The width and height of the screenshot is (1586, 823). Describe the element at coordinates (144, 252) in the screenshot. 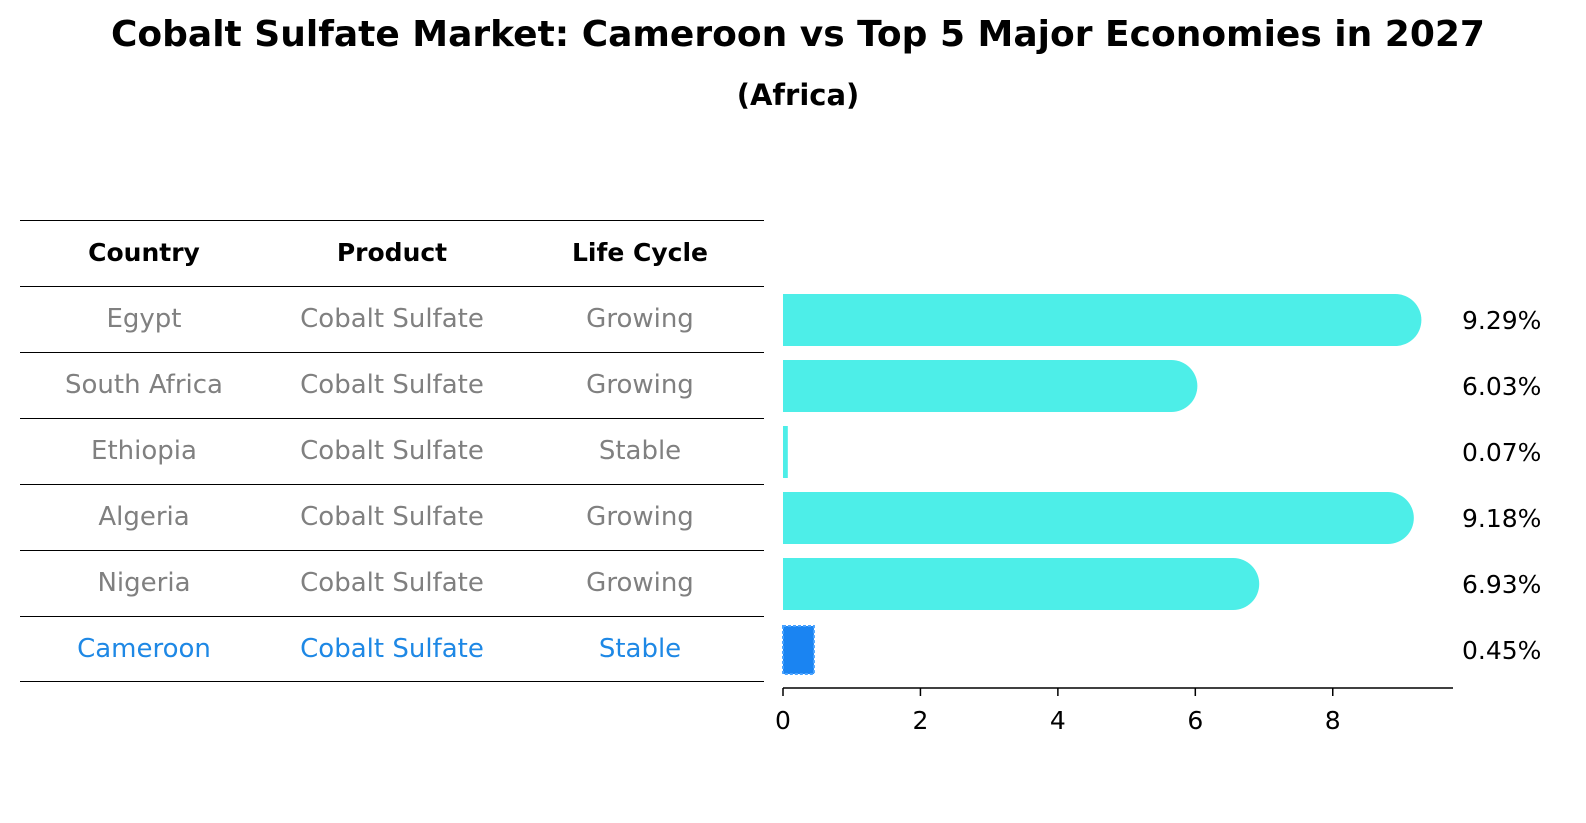

I see `header-country: Country` at that location.